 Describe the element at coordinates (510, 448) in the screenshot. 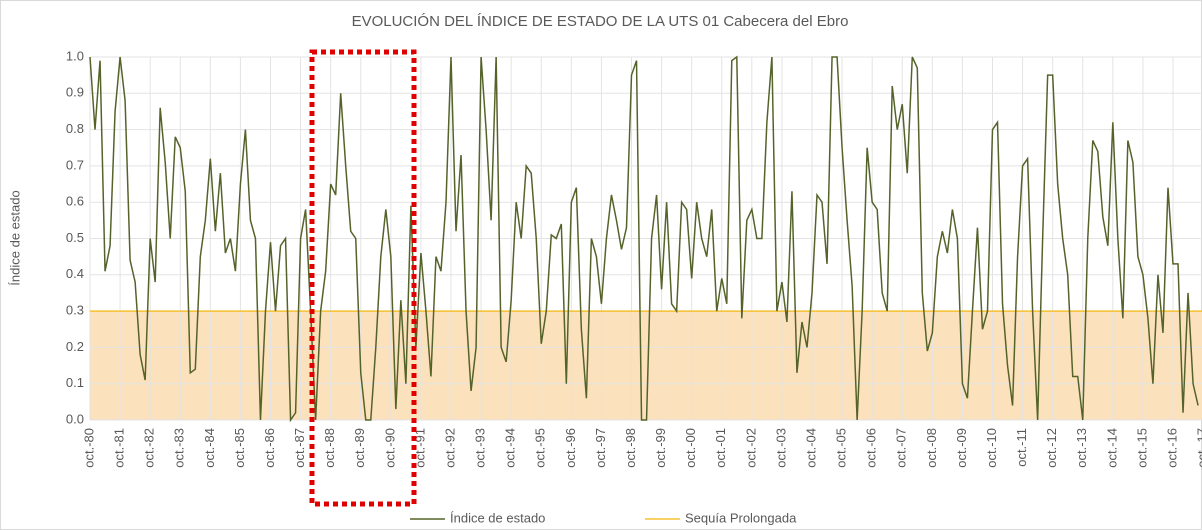

I see `x-tick-label: oct.-94` at that location.